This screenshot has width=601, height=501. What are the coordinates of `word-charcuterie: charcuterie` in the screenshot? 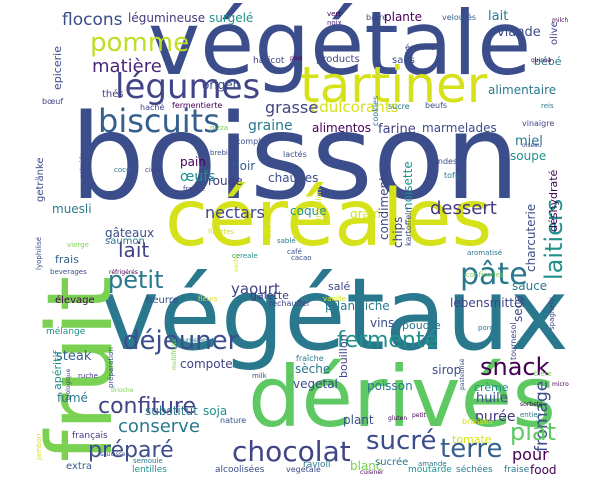 It's located at (531, 237).